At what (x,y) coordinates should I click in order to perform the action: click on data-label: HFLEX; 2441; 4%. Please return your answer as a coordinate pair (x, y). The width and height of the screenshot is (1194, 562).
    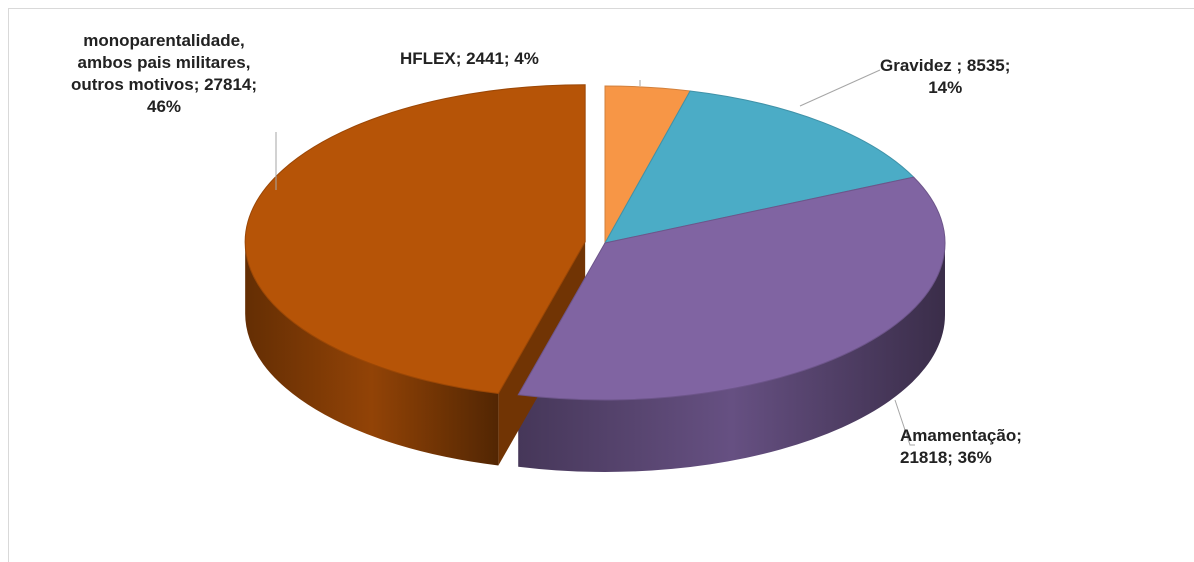
    Looking at the image, I should click on (469, 58).